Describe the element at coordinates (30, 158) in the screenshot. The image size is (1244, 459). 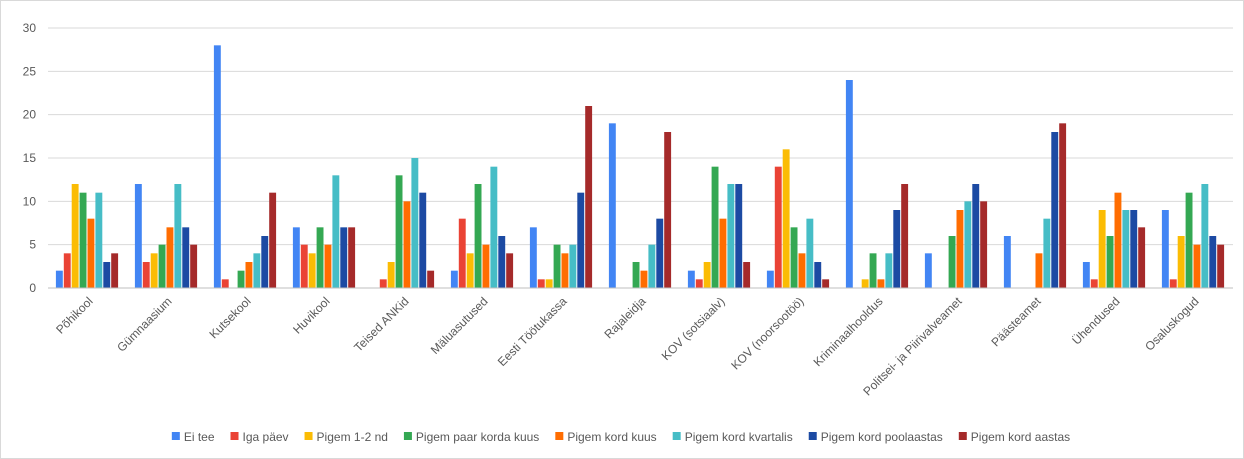
I see `y-axis: 0 5 10 15 20 25 30` at that location.